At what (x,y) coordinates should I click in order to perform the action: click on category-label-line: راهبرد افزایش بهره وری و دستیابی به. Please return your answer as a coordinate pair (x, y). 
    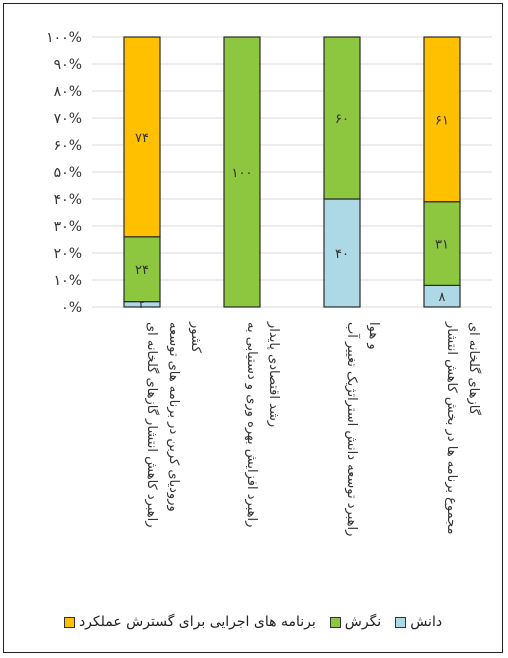
    Looking at the image, I should click on (251, 424).